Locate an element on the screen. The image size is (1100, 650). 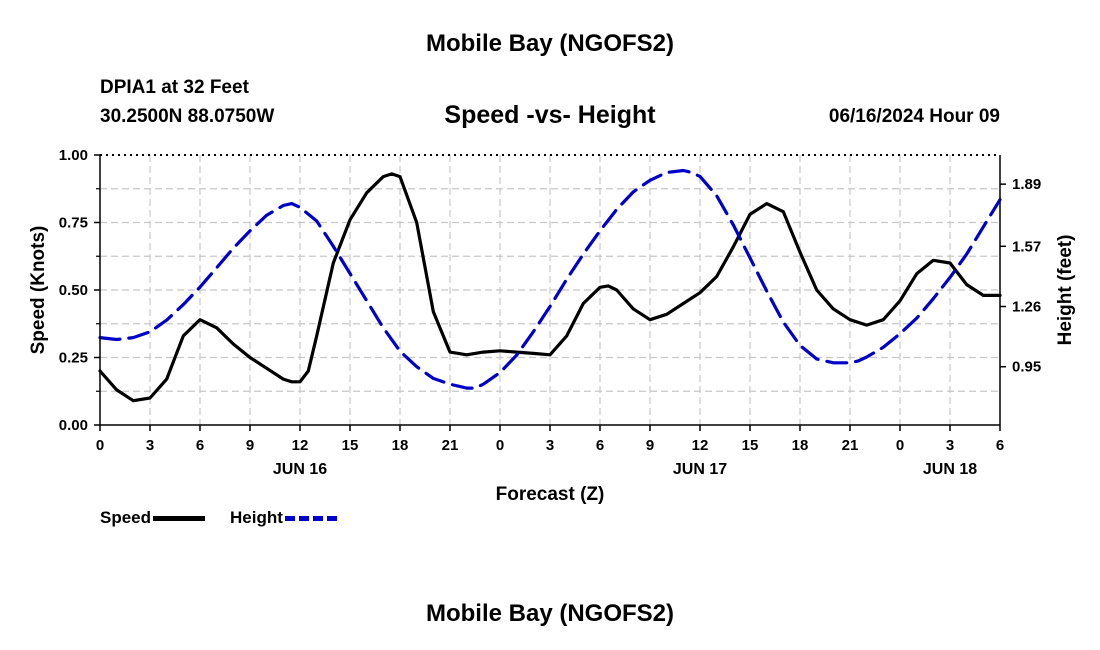
legend-height: Height is located at coordinates (283, 518).